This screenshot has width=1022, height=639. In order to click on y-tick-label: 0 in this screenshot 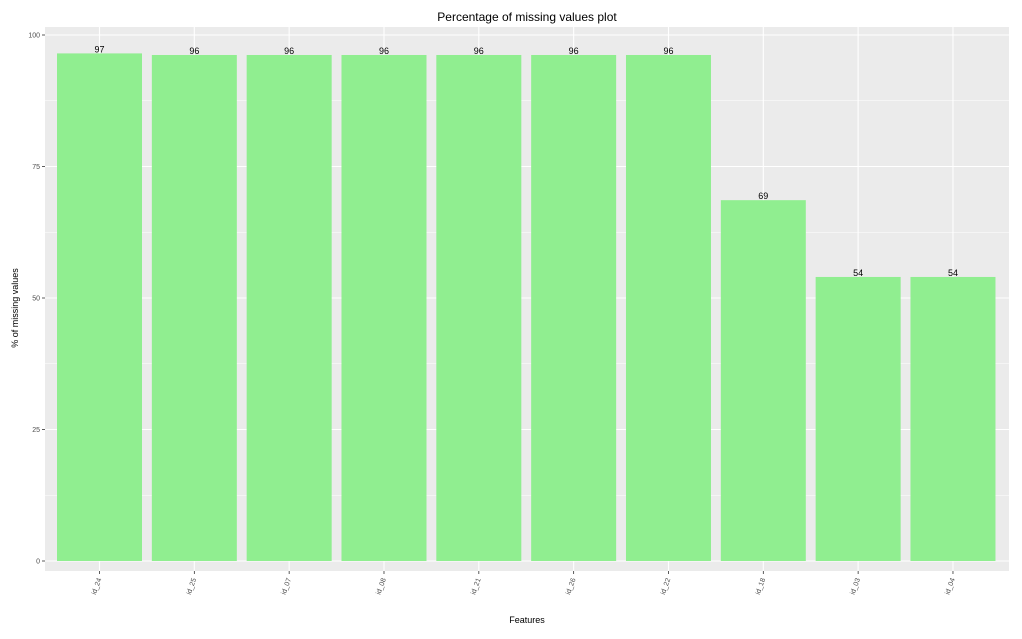, I will do `click(38, 562)`.